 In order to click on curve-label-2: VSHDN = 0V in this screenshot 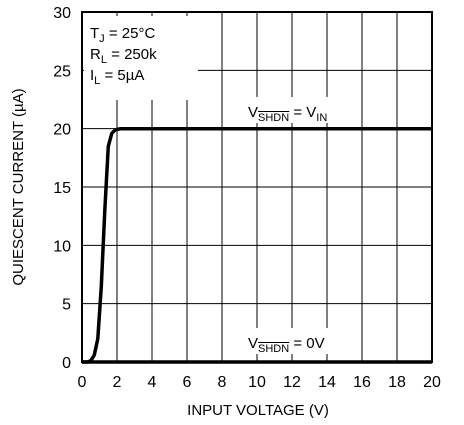, I will do `click(286, 345)`.